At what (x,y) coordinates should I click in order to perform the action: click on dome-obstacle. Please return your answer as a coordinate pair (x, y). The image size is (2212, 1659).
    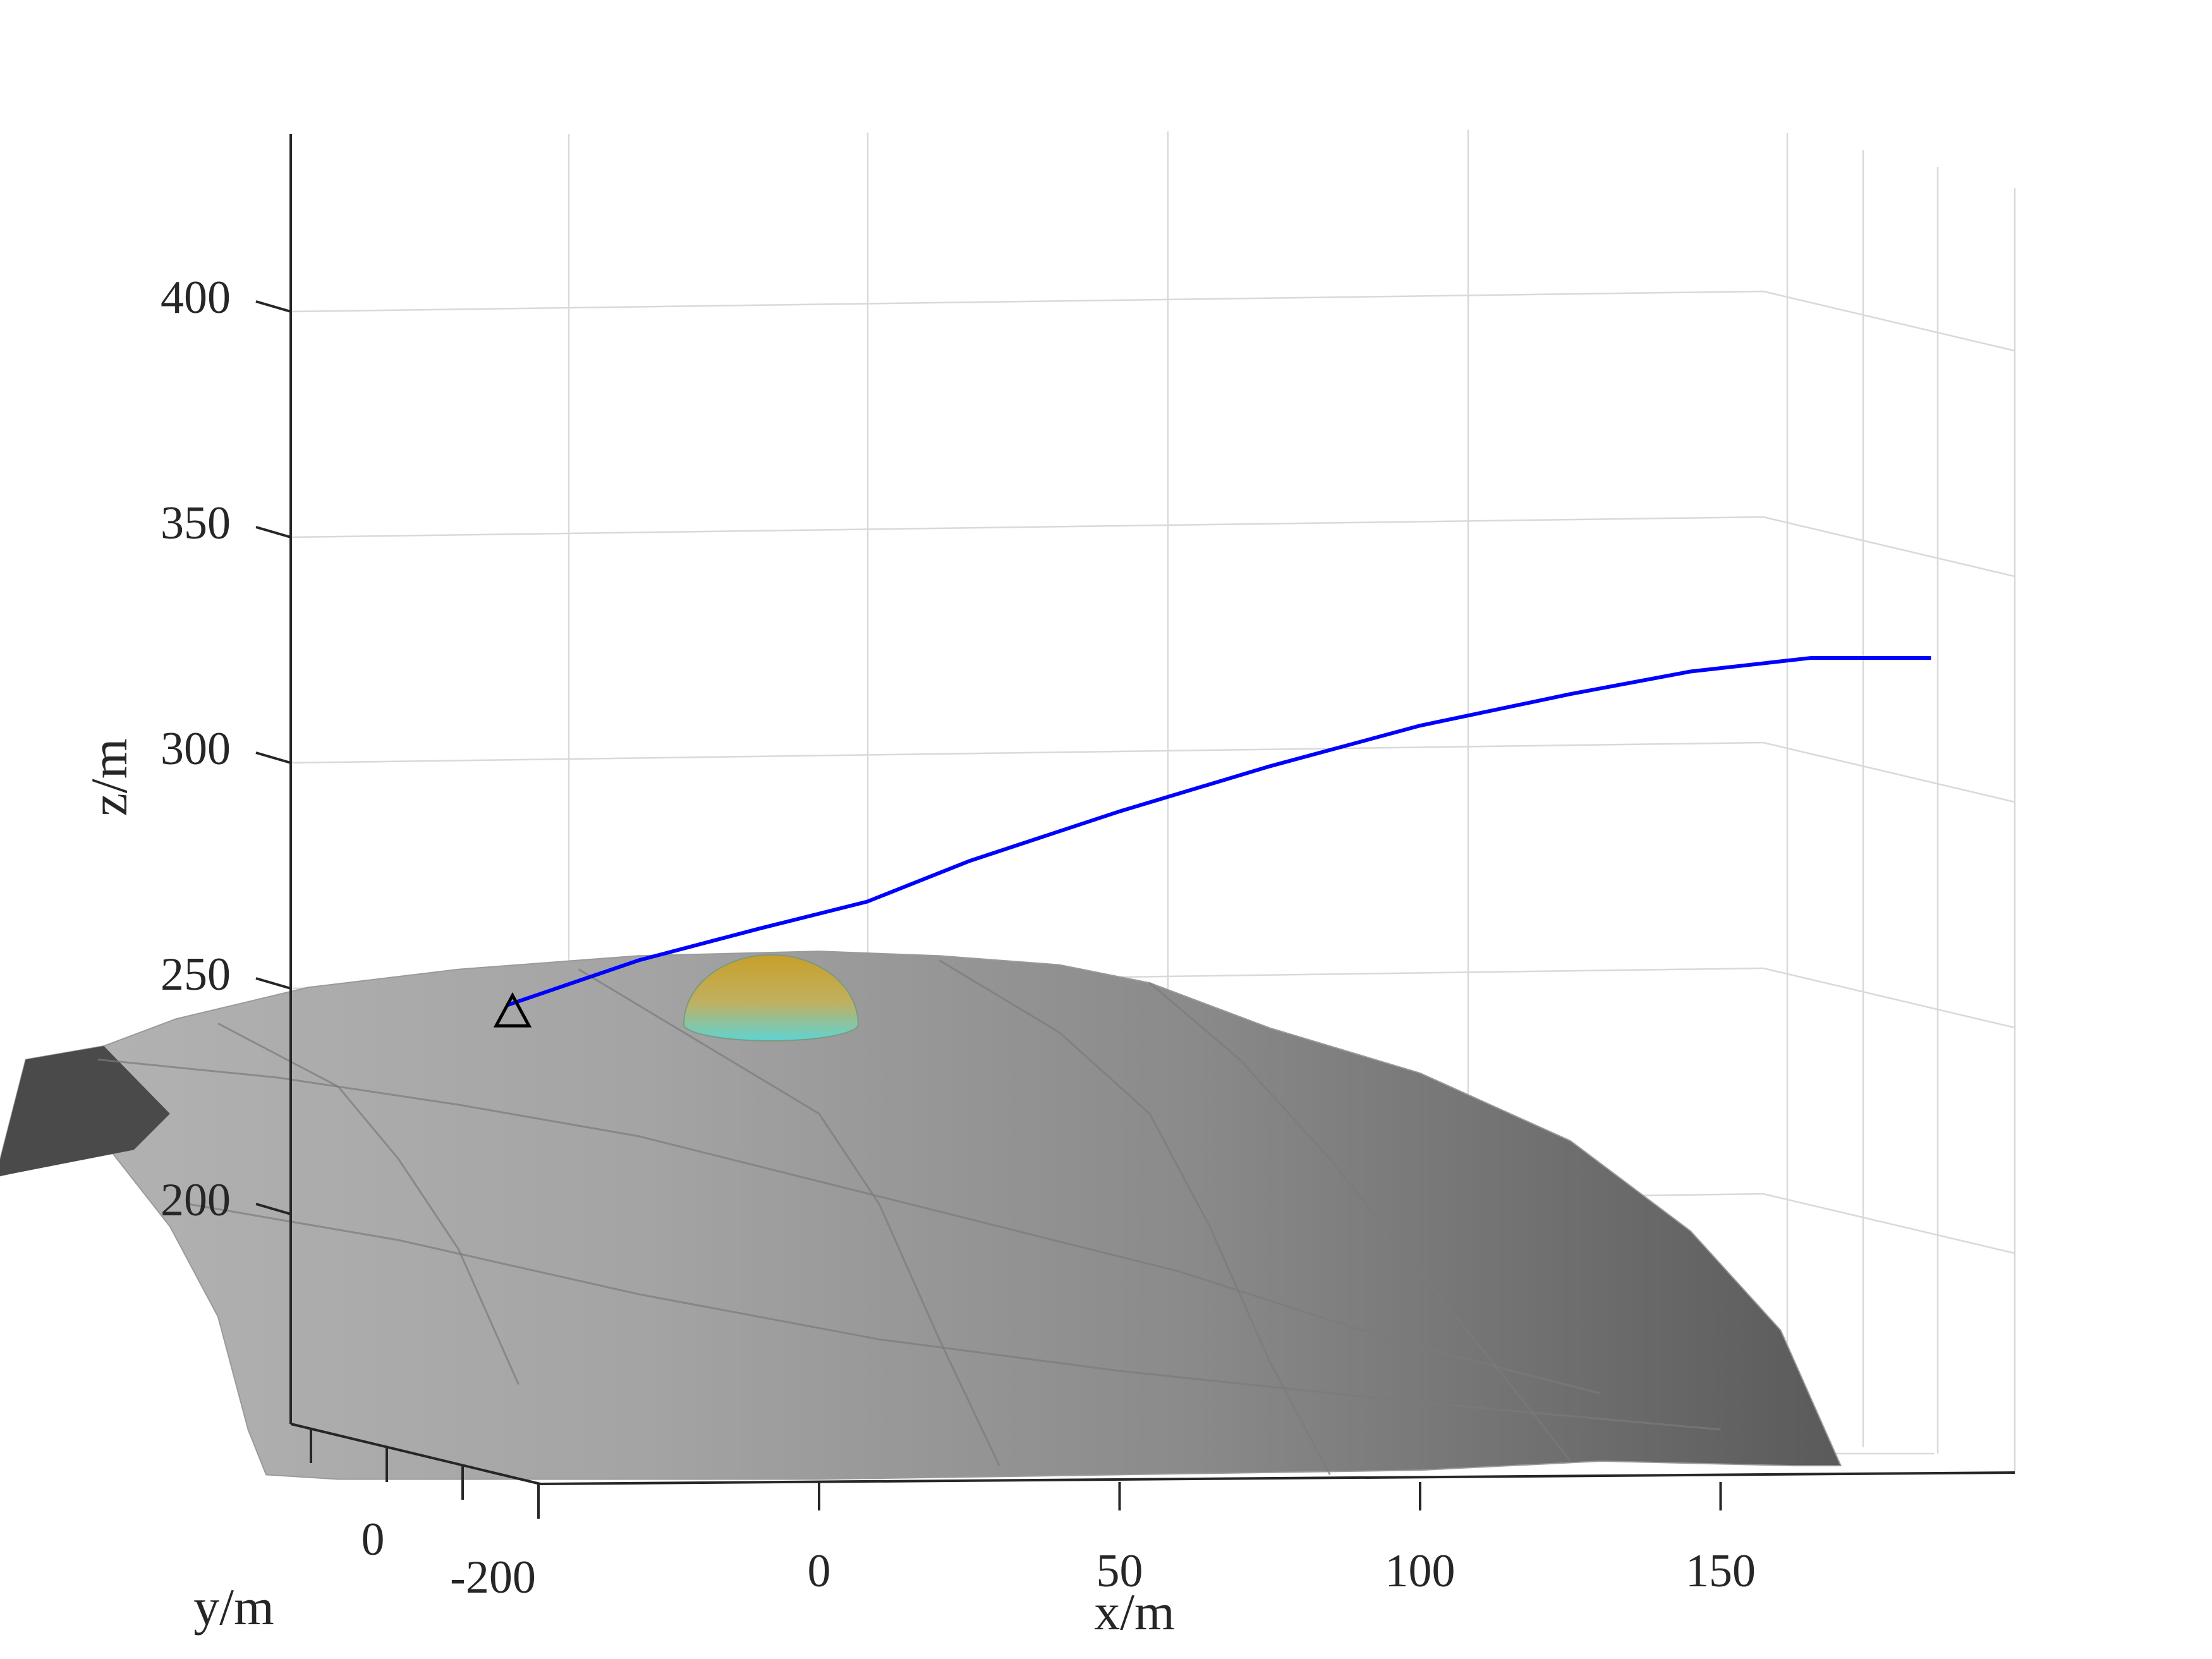
    Looking at the image, I should click on (771, 998).